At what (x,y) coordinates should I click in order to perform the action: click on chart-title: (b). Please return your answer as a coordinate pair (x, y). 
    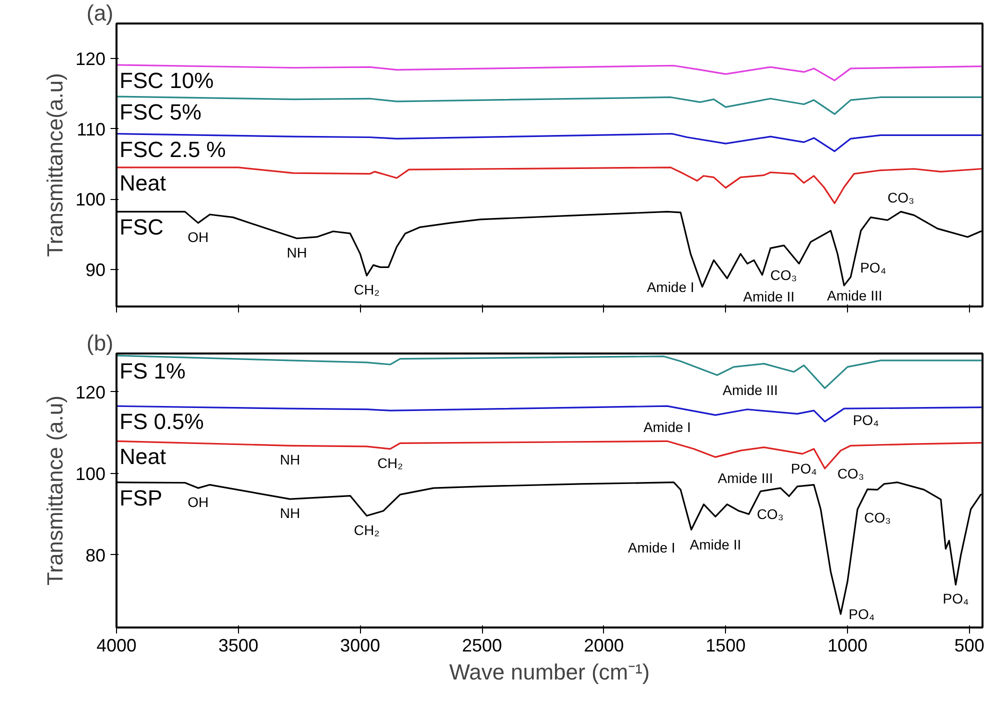
    Looking at the image, I should click on (100, 343).